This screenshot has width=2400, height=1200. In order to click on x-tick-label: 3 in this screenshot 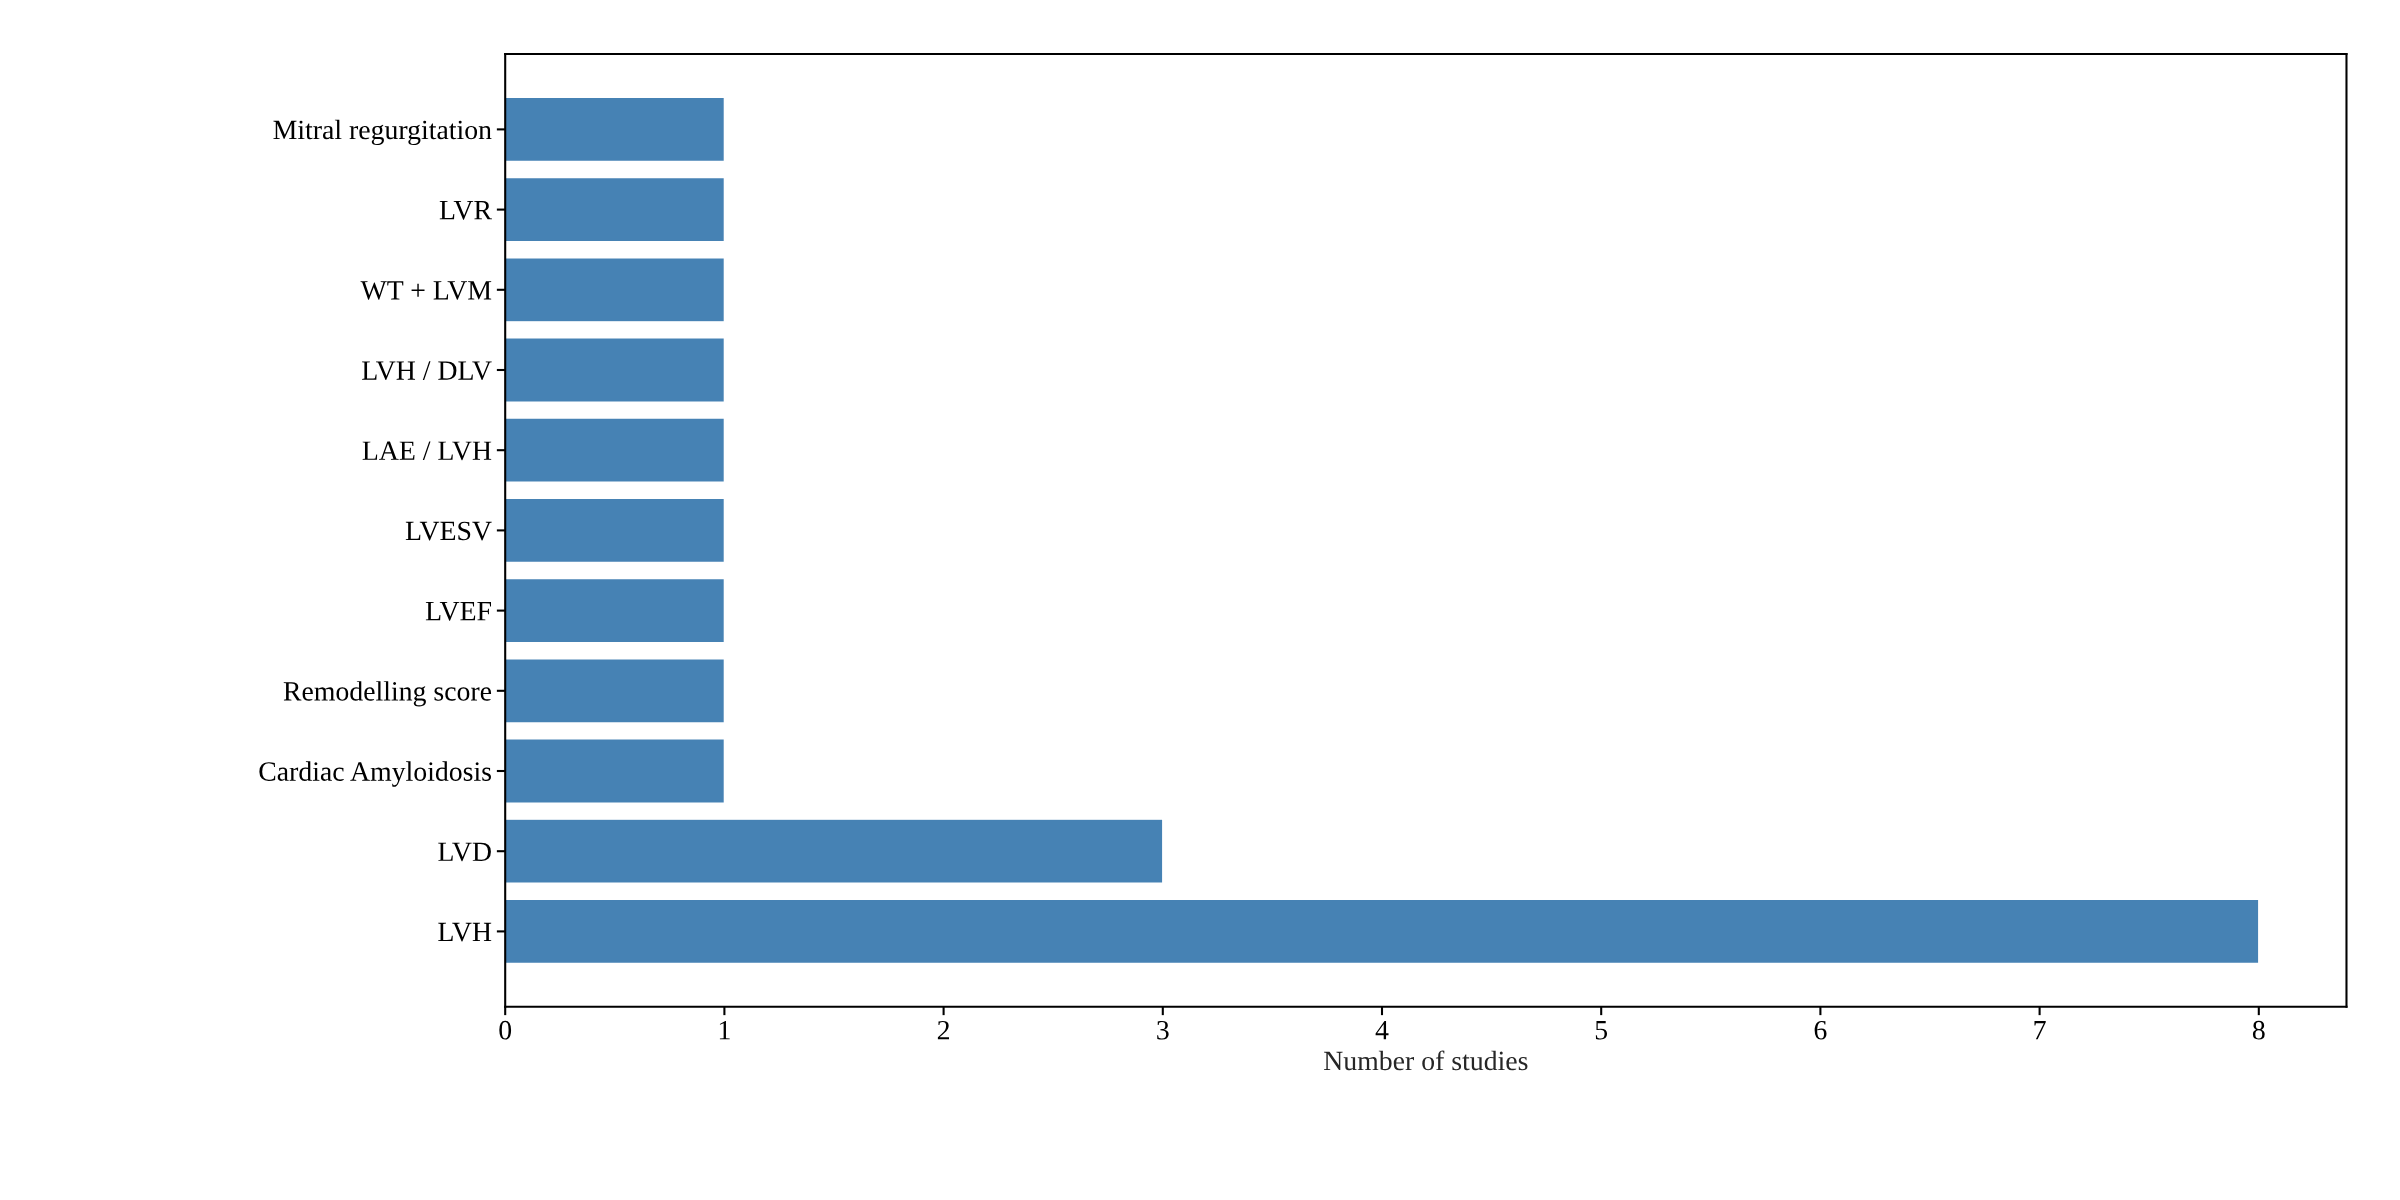, I will do `click(1163, 1030)`.